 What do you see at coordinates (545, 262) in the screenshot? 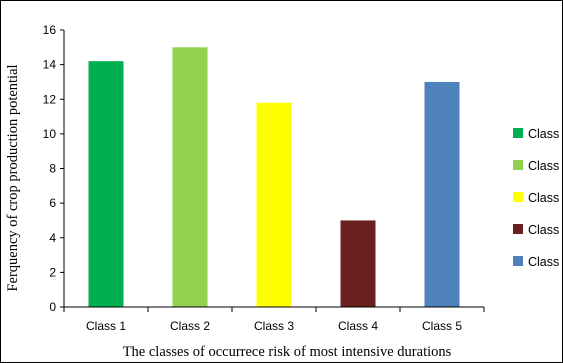
I see `legend-label: Class 5` at bounding box center [545, 262].